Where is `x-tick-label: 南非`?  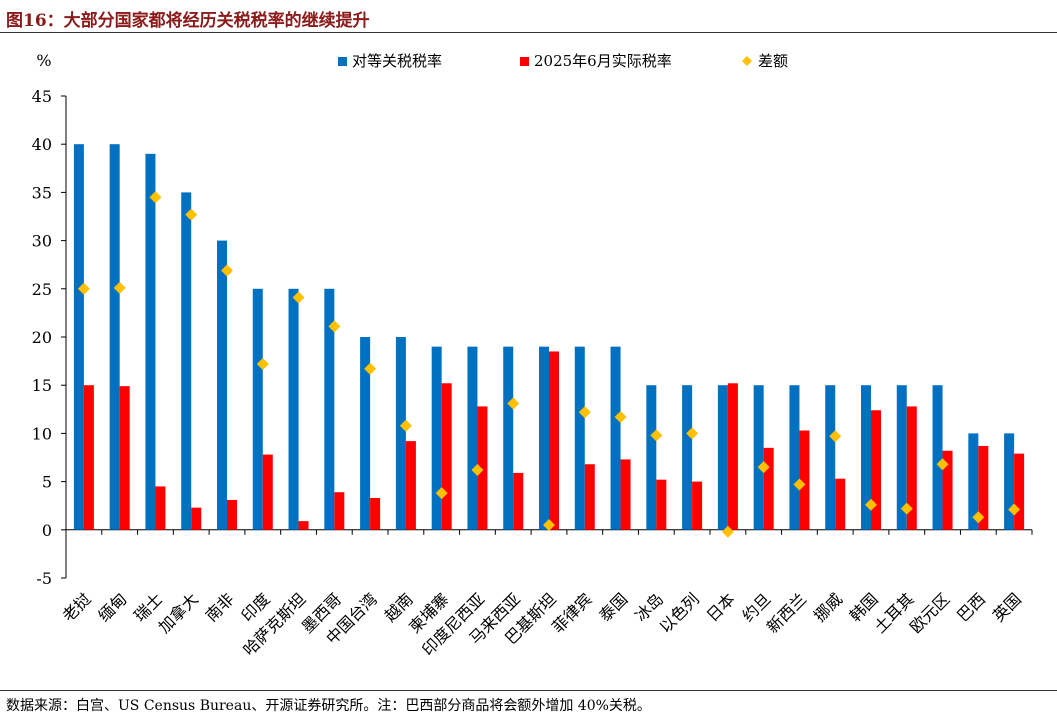
x-tick-label: 南非 is located at coordinates (220, 607).